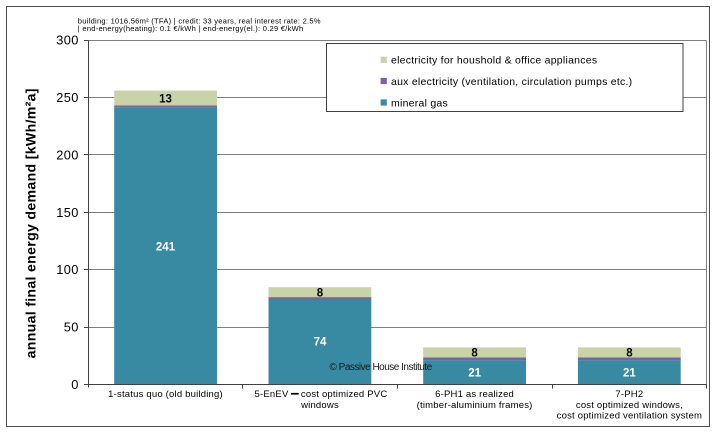  Describe the element at coordinates (344, 394) in the screenshot. I see `svg-text: cost optimized PVC` at that location.